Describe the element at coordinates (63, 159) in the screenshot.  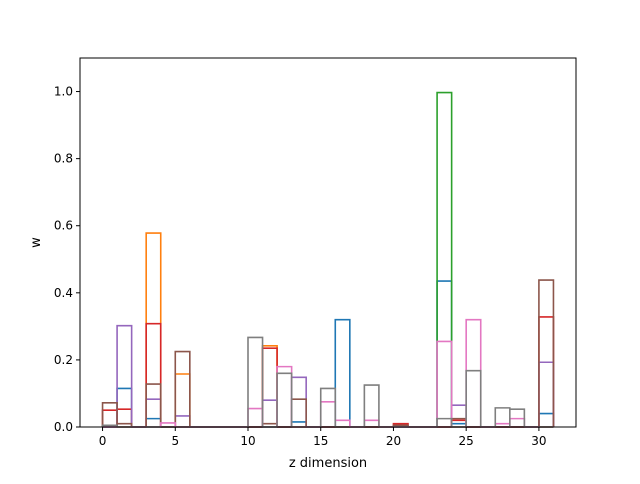
I see `y-tick-label: 0.8` at that location.